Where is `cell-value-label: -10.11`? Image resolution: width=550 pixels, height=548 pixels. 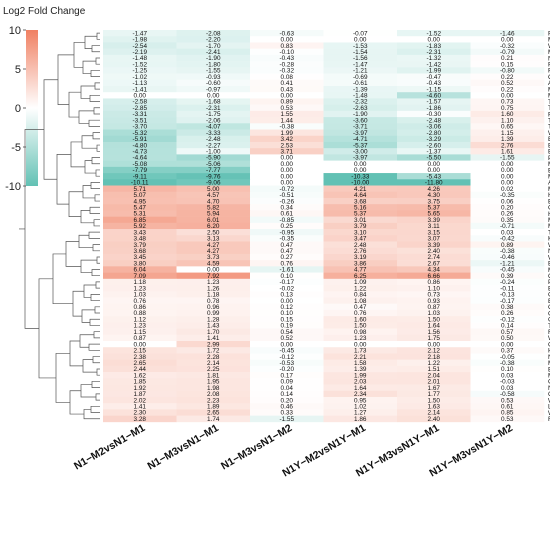 cell-value-label: -10.11 is located at coordinates (140, 183).